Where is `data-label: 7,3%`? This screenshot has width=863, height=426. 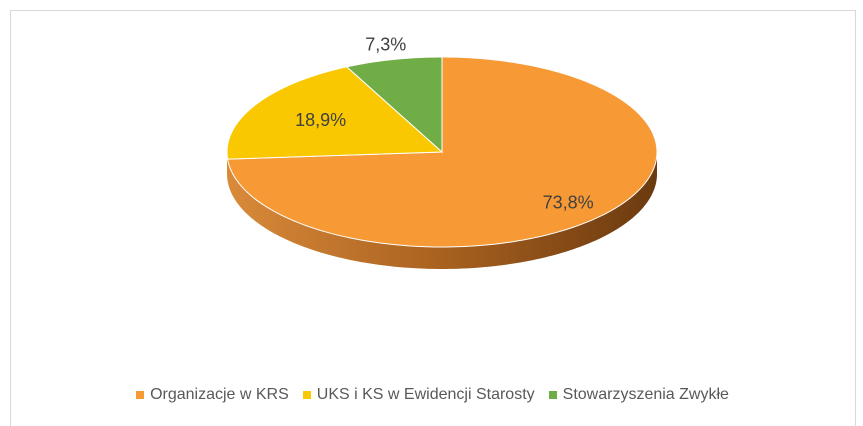
data-label: 7,3% is located at coordinates (385, 44).